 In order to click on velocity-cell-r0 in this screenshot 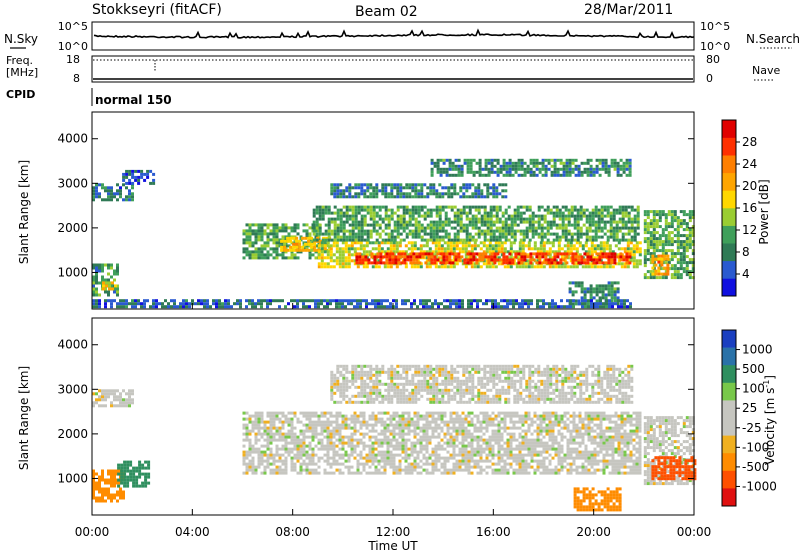, I will do `click(108, 394)`.